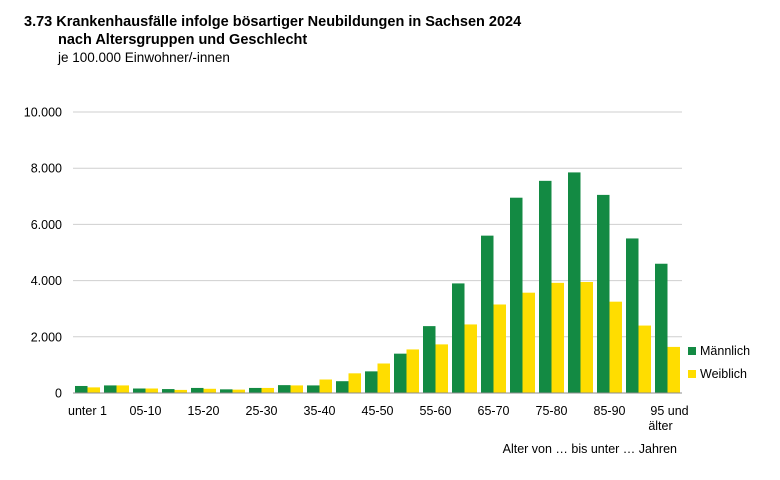 The image size is (780, 480). What do you see at coordinates (46, 337) in the screenshot?
I see `y-tick-label: 2.000` at bounding box center [46, 337].